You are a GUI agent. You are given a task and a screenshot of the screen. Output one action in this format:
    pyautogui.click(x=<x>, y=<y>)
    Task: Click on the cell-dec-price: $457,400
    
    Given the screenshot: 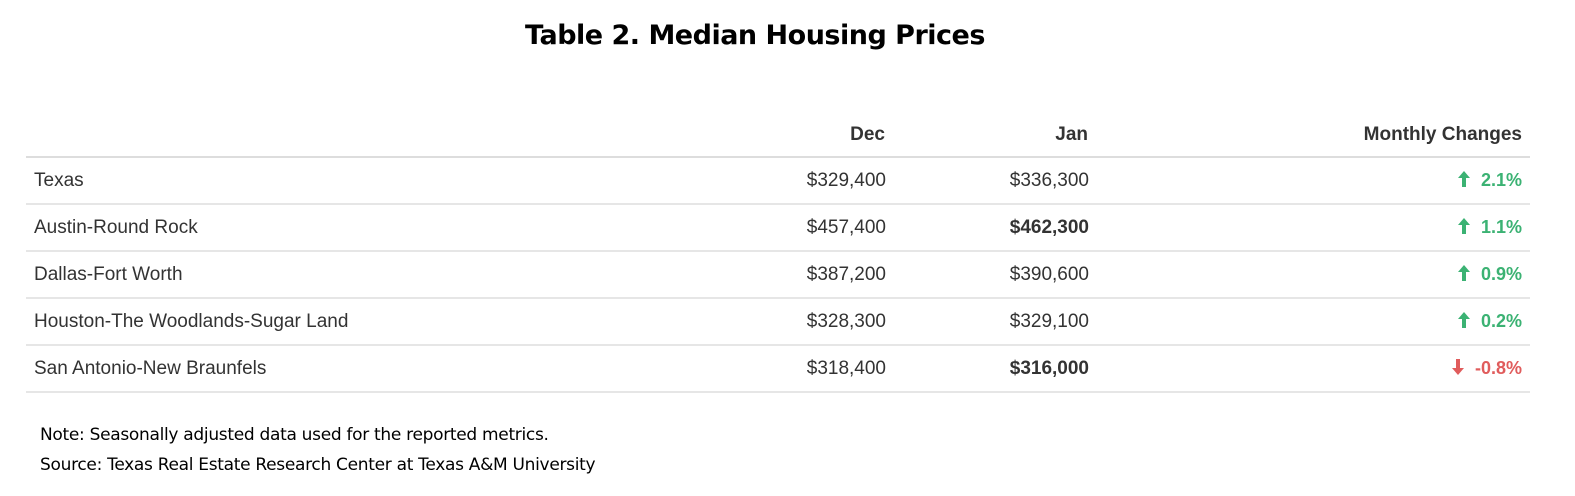 What is the action you would take?
    pyautogui.click(x=806, y=228)
    